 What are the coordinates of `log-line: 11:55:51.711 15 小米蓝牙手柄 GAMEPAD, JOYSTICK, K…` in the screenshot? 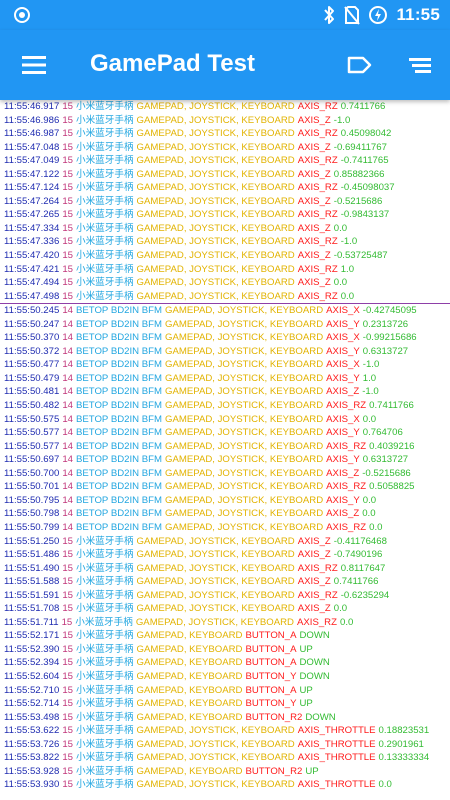 It's located at (225, 623).